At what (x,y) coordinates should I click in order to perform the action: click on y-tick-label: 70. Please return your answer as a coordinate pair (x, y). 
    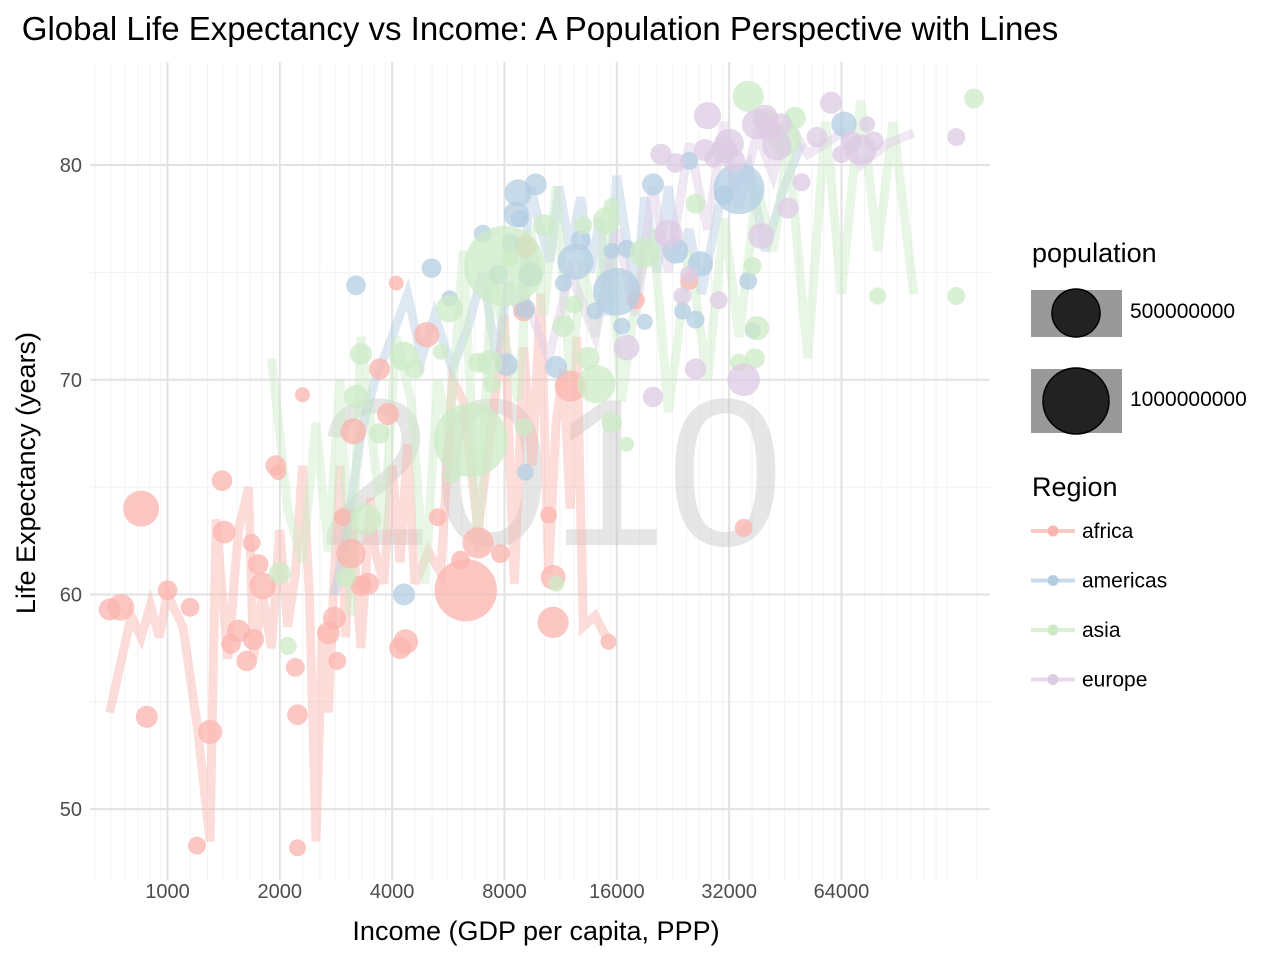
    Looking at the image, I should click on (71, 381).